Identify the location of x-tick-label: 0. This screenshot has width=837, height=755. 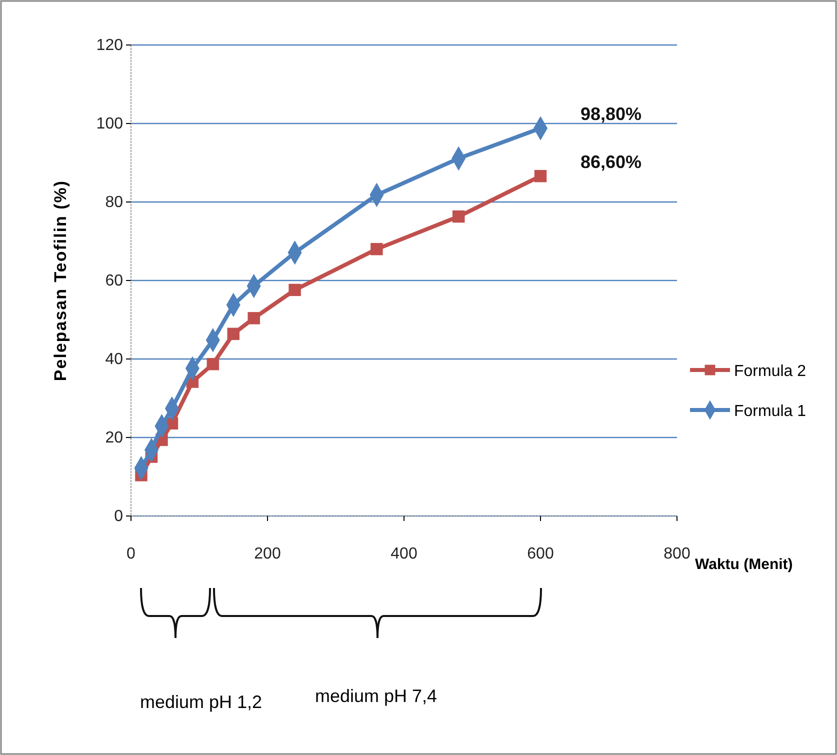
(131, 553).